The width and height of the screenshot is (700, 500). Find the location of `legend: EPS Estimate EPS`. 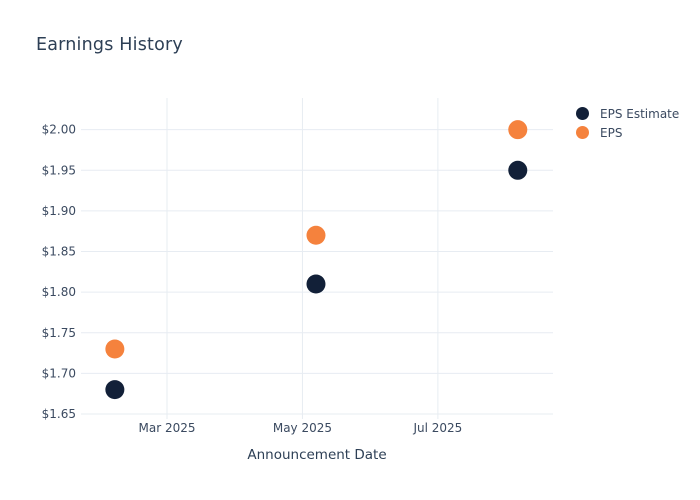

legend: EPS Estimate EPS is located at coordinates (627, 123).